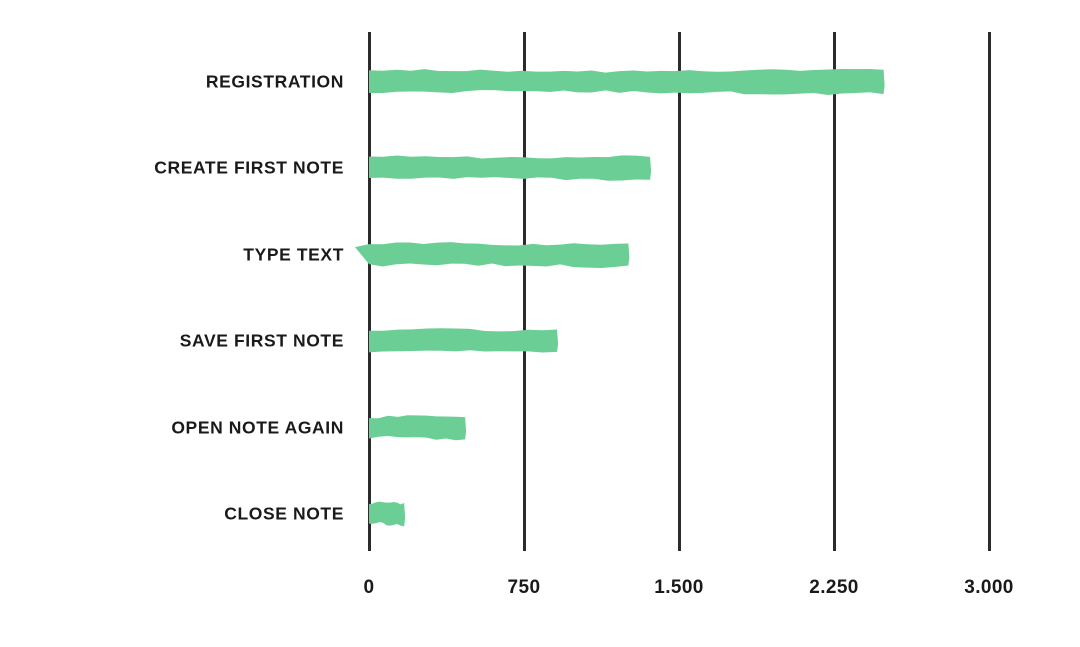  What do you see at coordinates (274, 81) in the screenshot?
I see `category-label: REGISTRATION` at bounding box center [274, 81].